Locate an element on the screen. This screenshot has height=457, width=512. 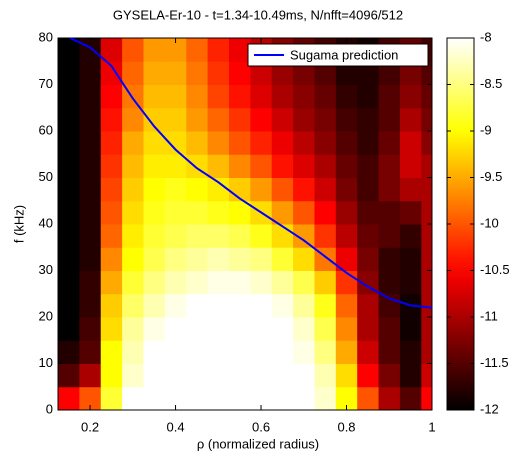
colorbar-tick-label: -8 is located at coordinates (486, 36).